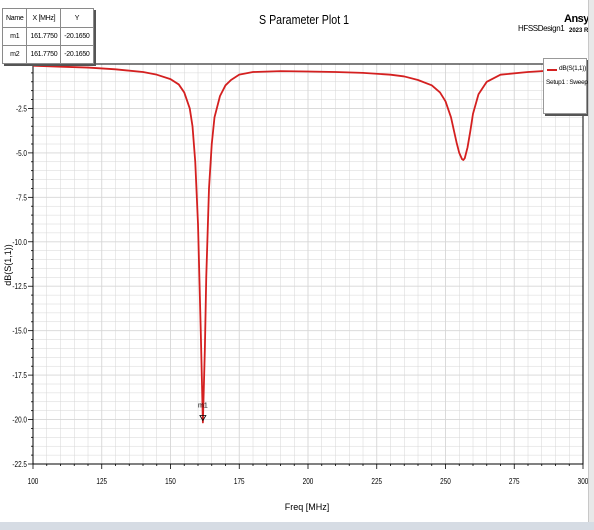 The width and height of the screenshot is (594, 530). Describe the element at coordinates (376, 481) in the screenshot. I see `x-tick-label: 225` at that location.